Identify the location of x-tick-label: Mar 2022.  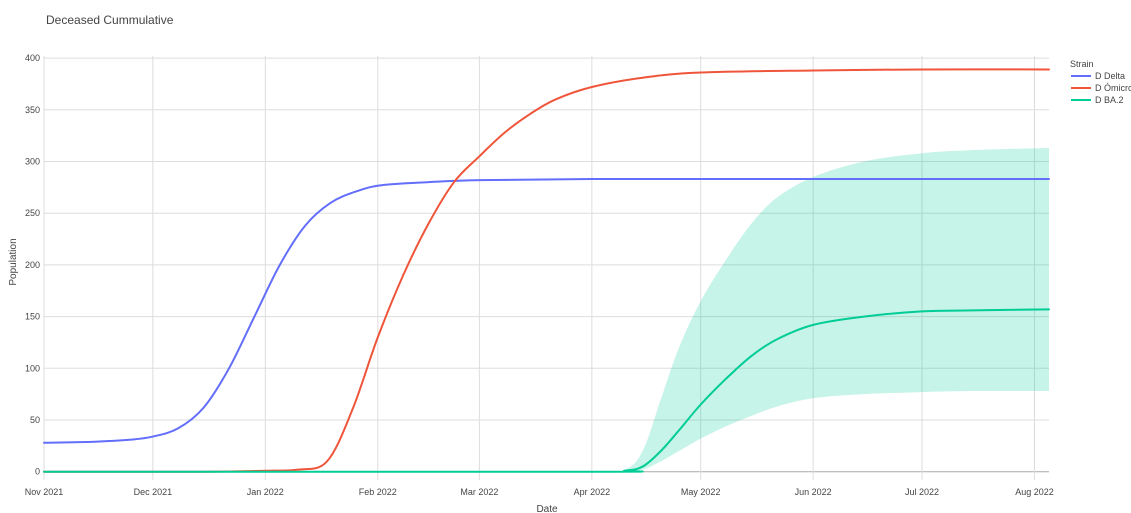
(479, 492).